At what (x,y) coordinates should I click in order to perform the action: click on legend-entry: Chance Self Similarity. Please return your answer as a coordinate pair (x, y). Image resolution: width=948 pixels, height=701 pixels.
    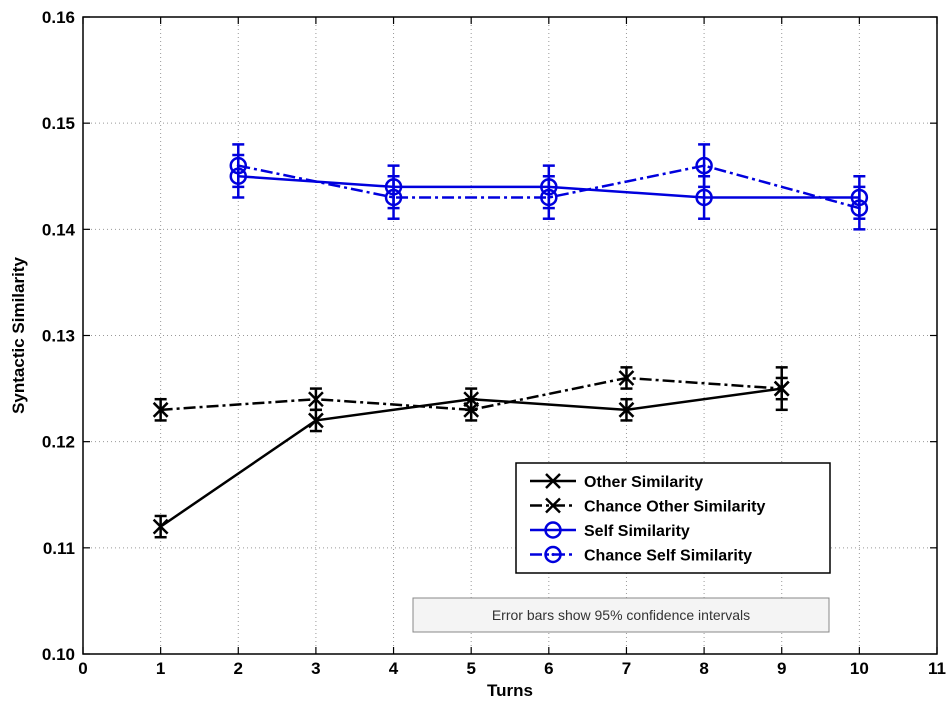
    Looking at the image, I should click on (641, 555).